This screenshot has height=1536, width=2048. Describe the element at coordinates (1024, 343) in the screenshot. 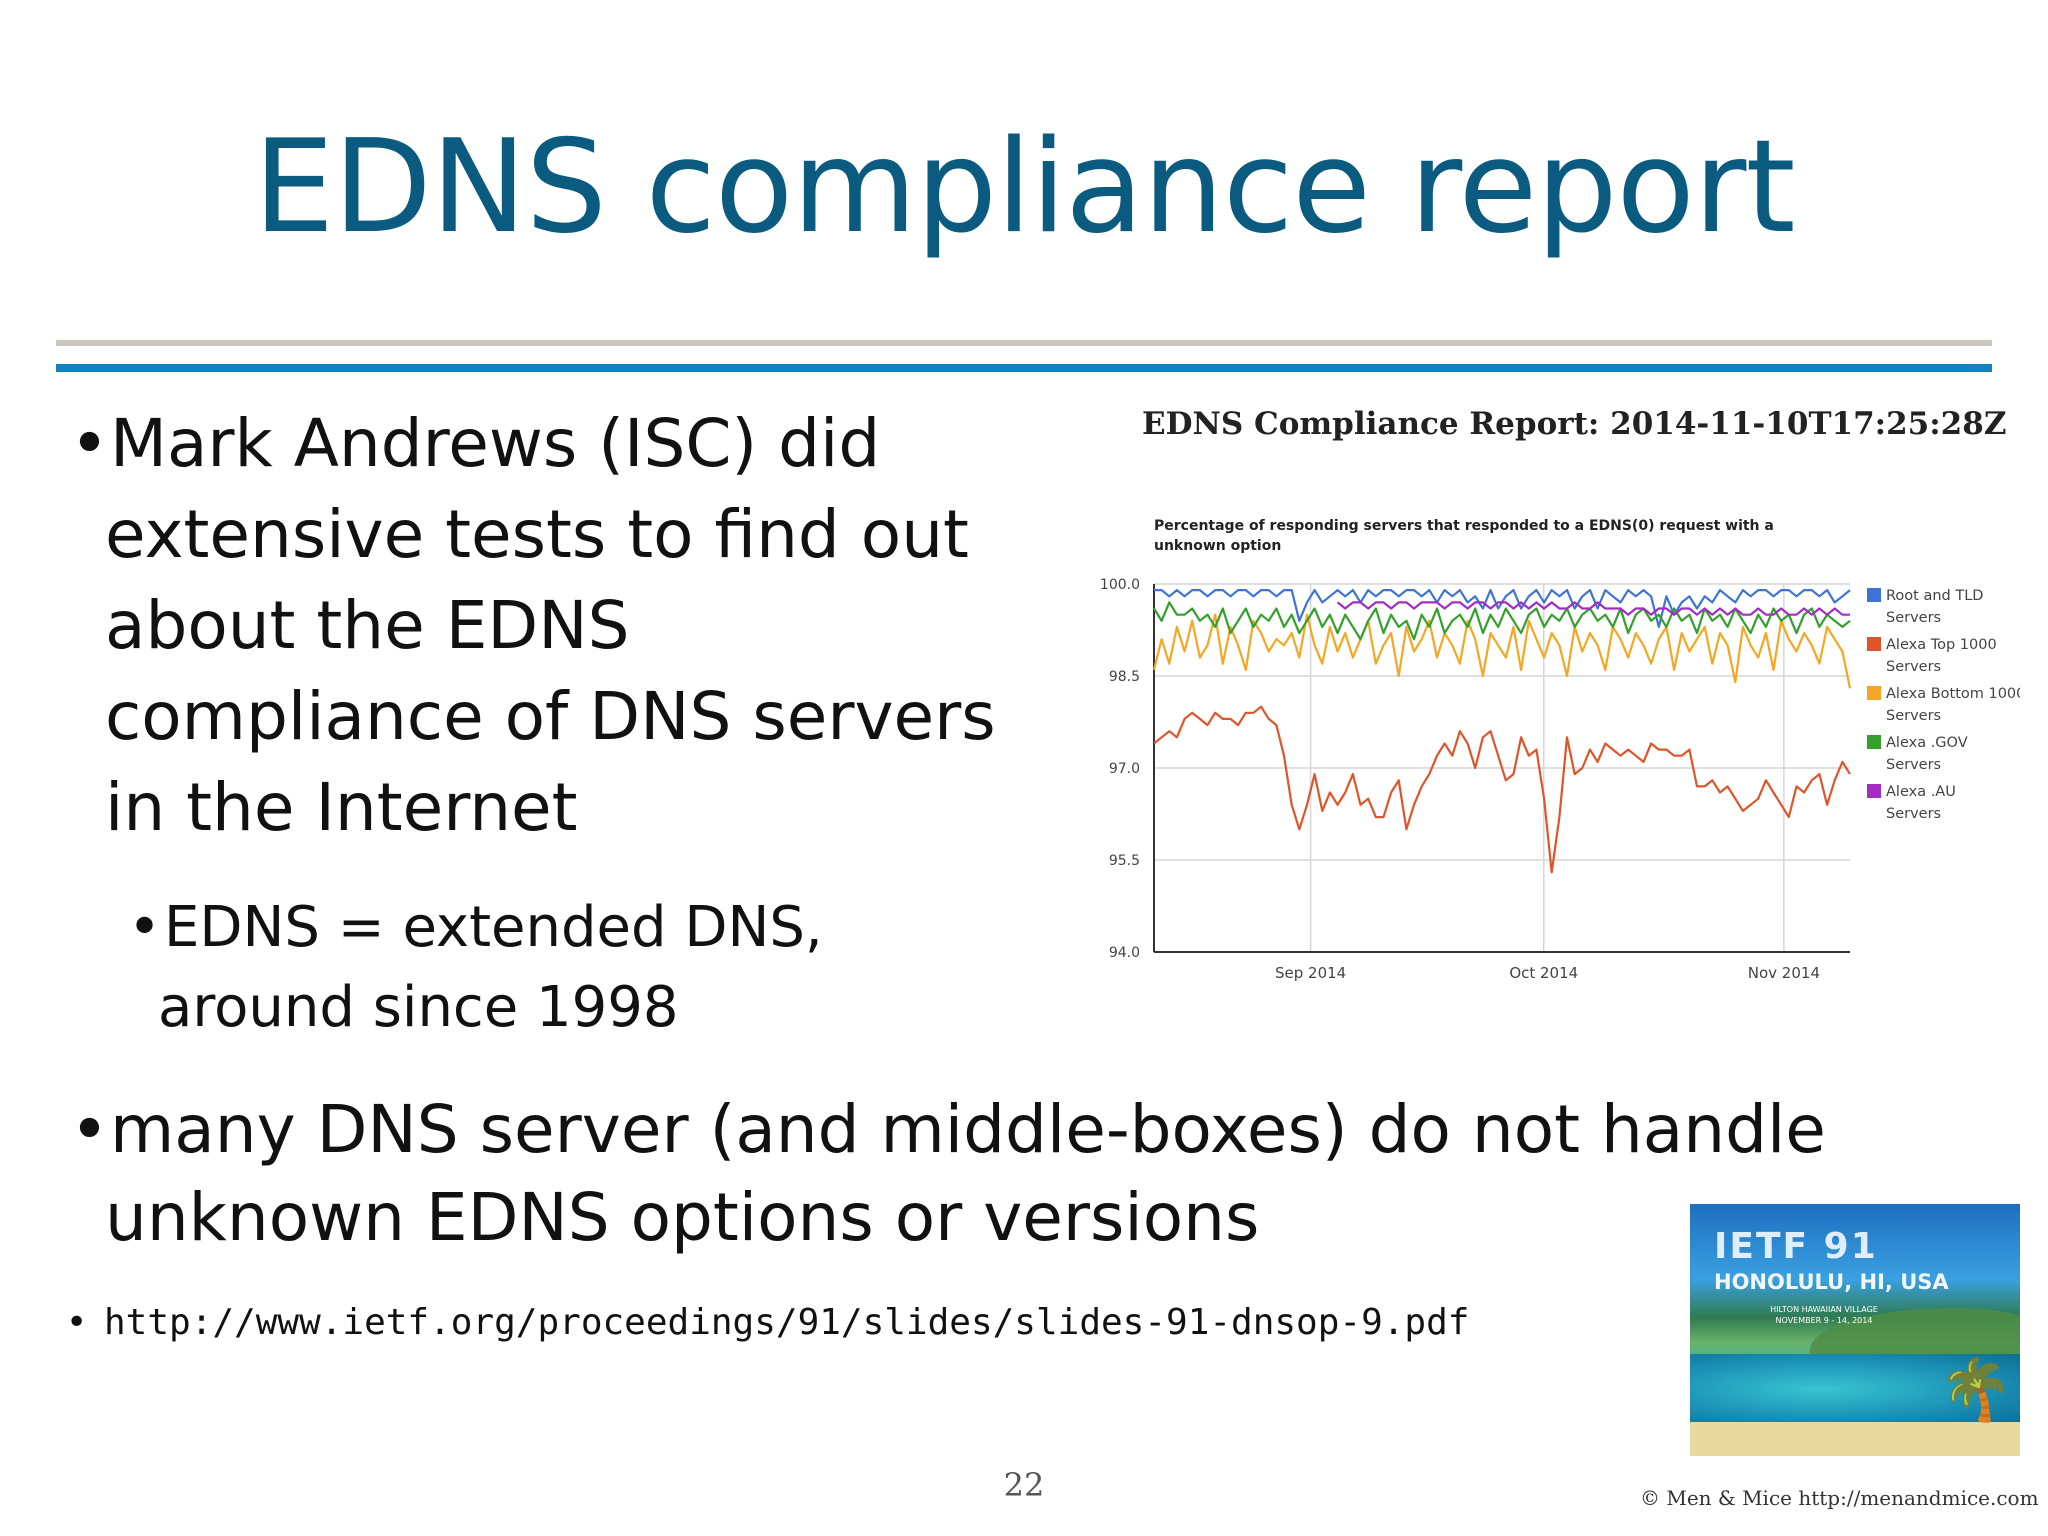

I see `title-divider-gray` at that location.